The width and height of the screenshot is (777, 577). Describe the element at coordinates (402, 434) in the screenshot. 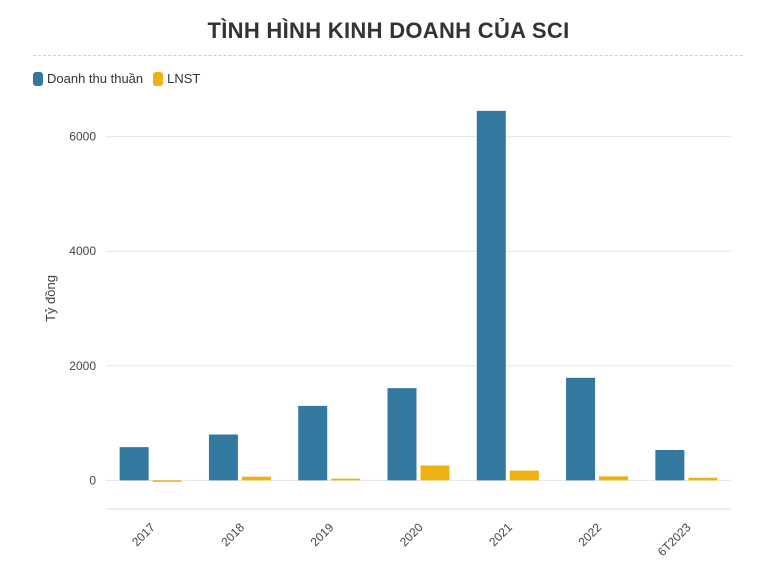

I see `bar-revenue-2020` at that location.